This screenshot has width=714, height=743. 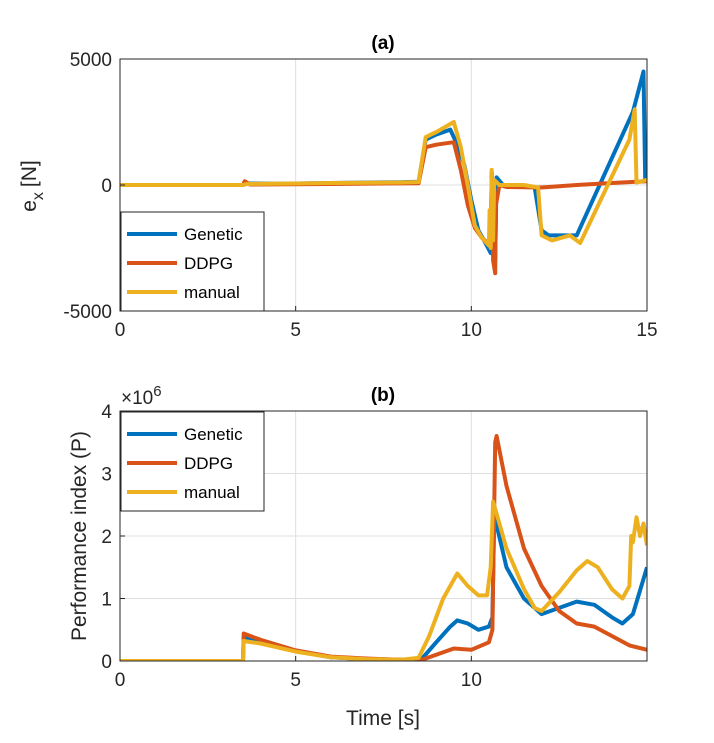 What do you see at coordinates (106, 475) in the screenshot?
I see `y-tick-label: 3` at bounding box center [106, 475].